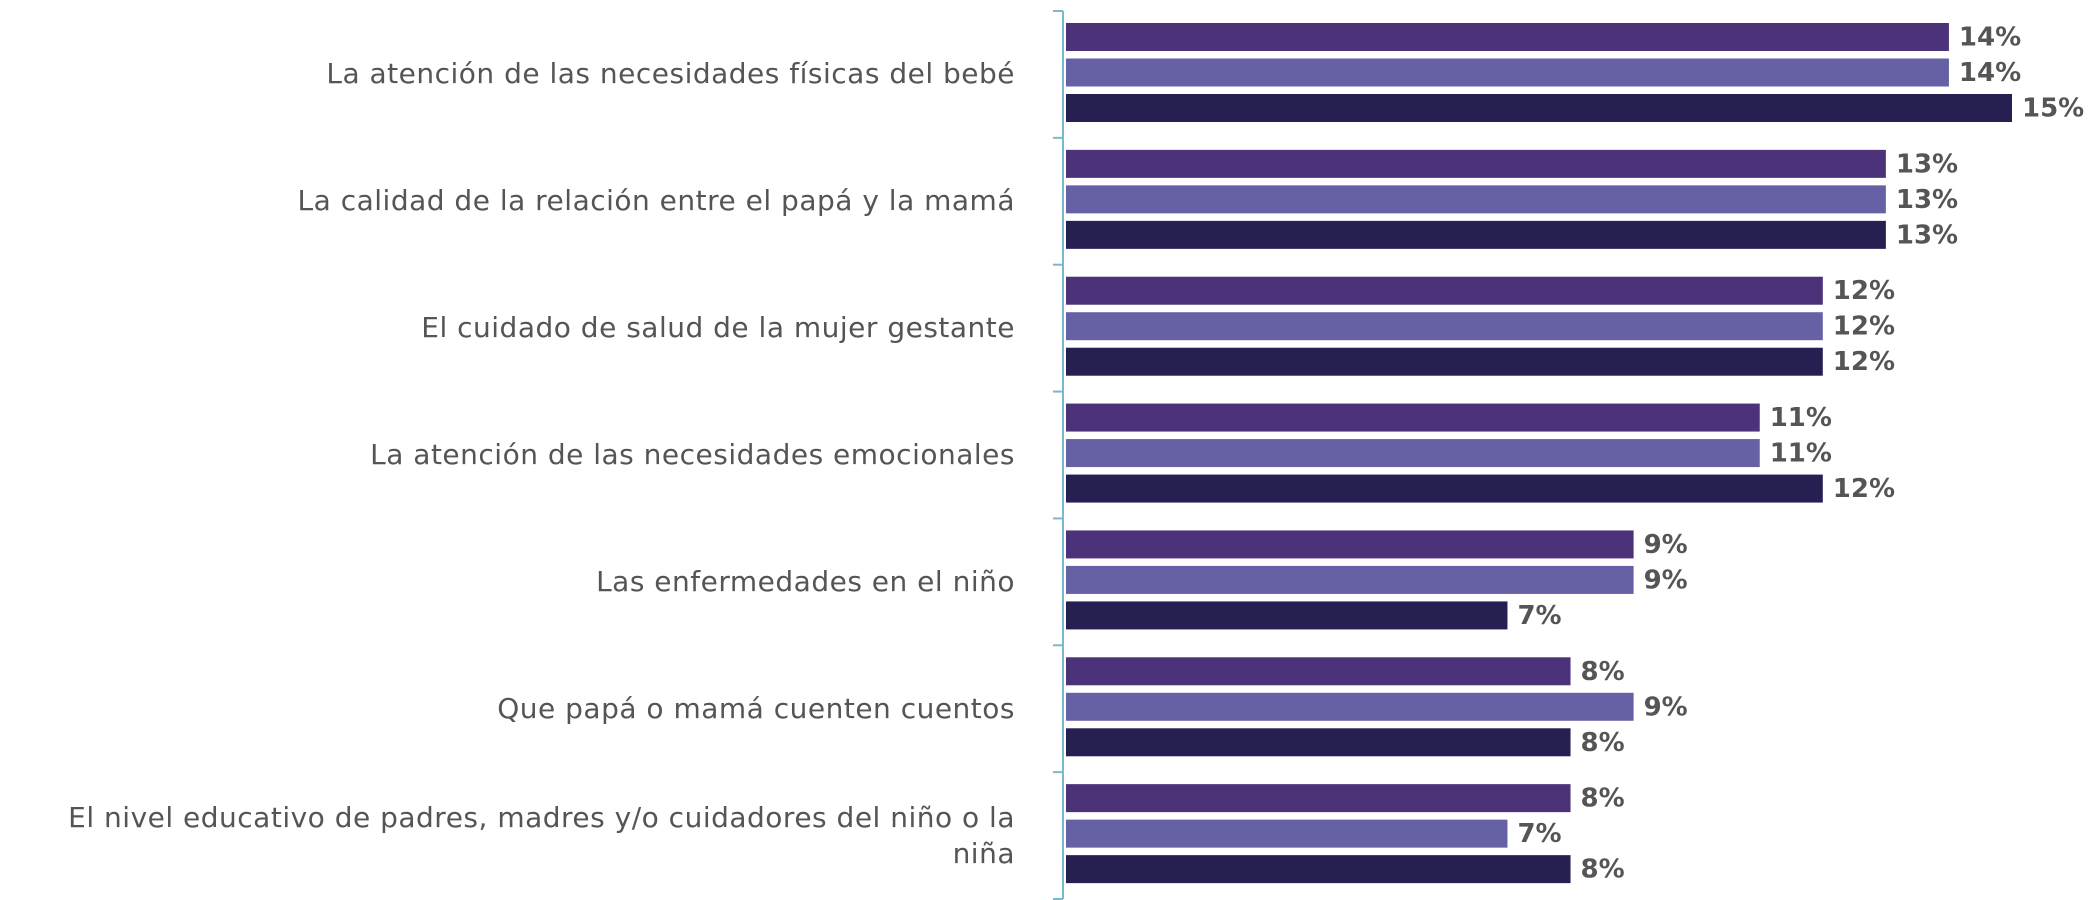  I want to click on category-label: Las enfermedades en el niño, so click(805, 581).